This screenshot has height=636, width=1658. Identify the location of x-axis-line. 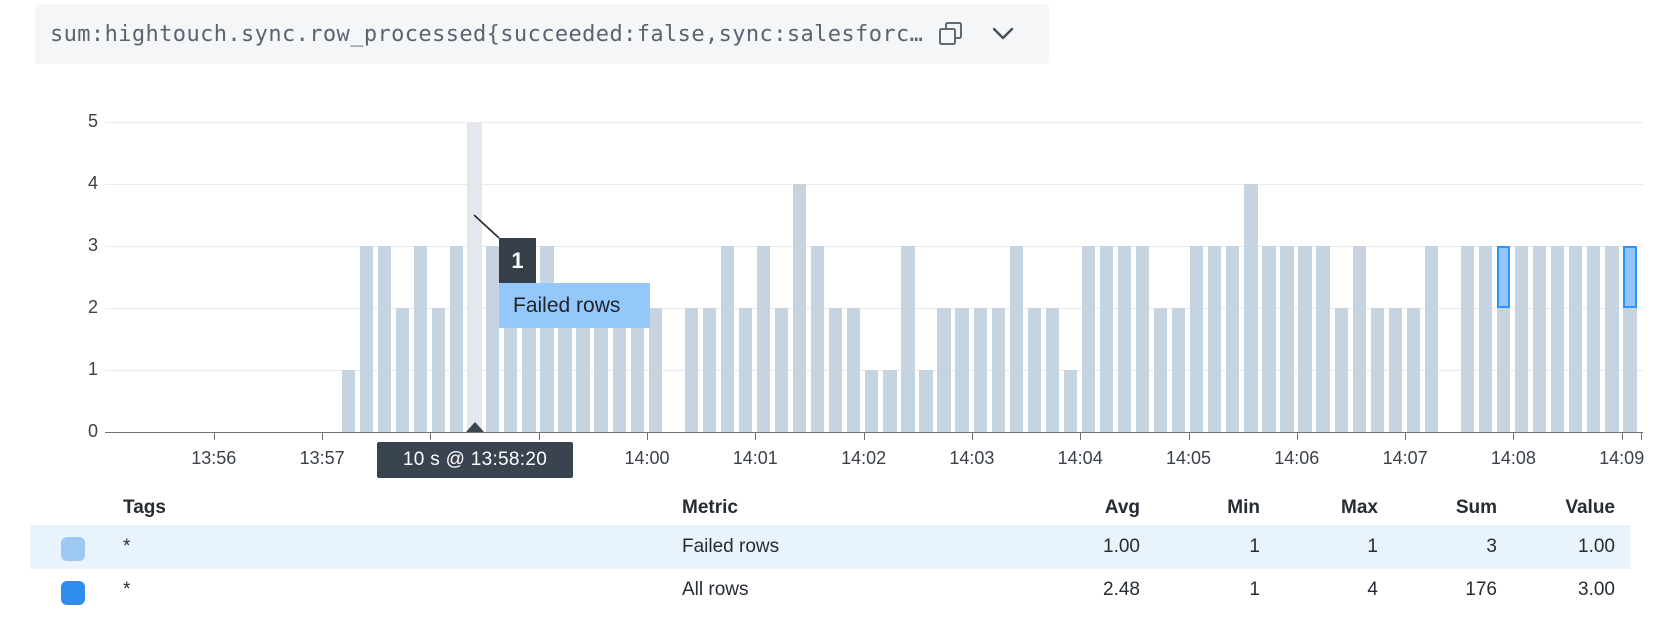
(874, 432).